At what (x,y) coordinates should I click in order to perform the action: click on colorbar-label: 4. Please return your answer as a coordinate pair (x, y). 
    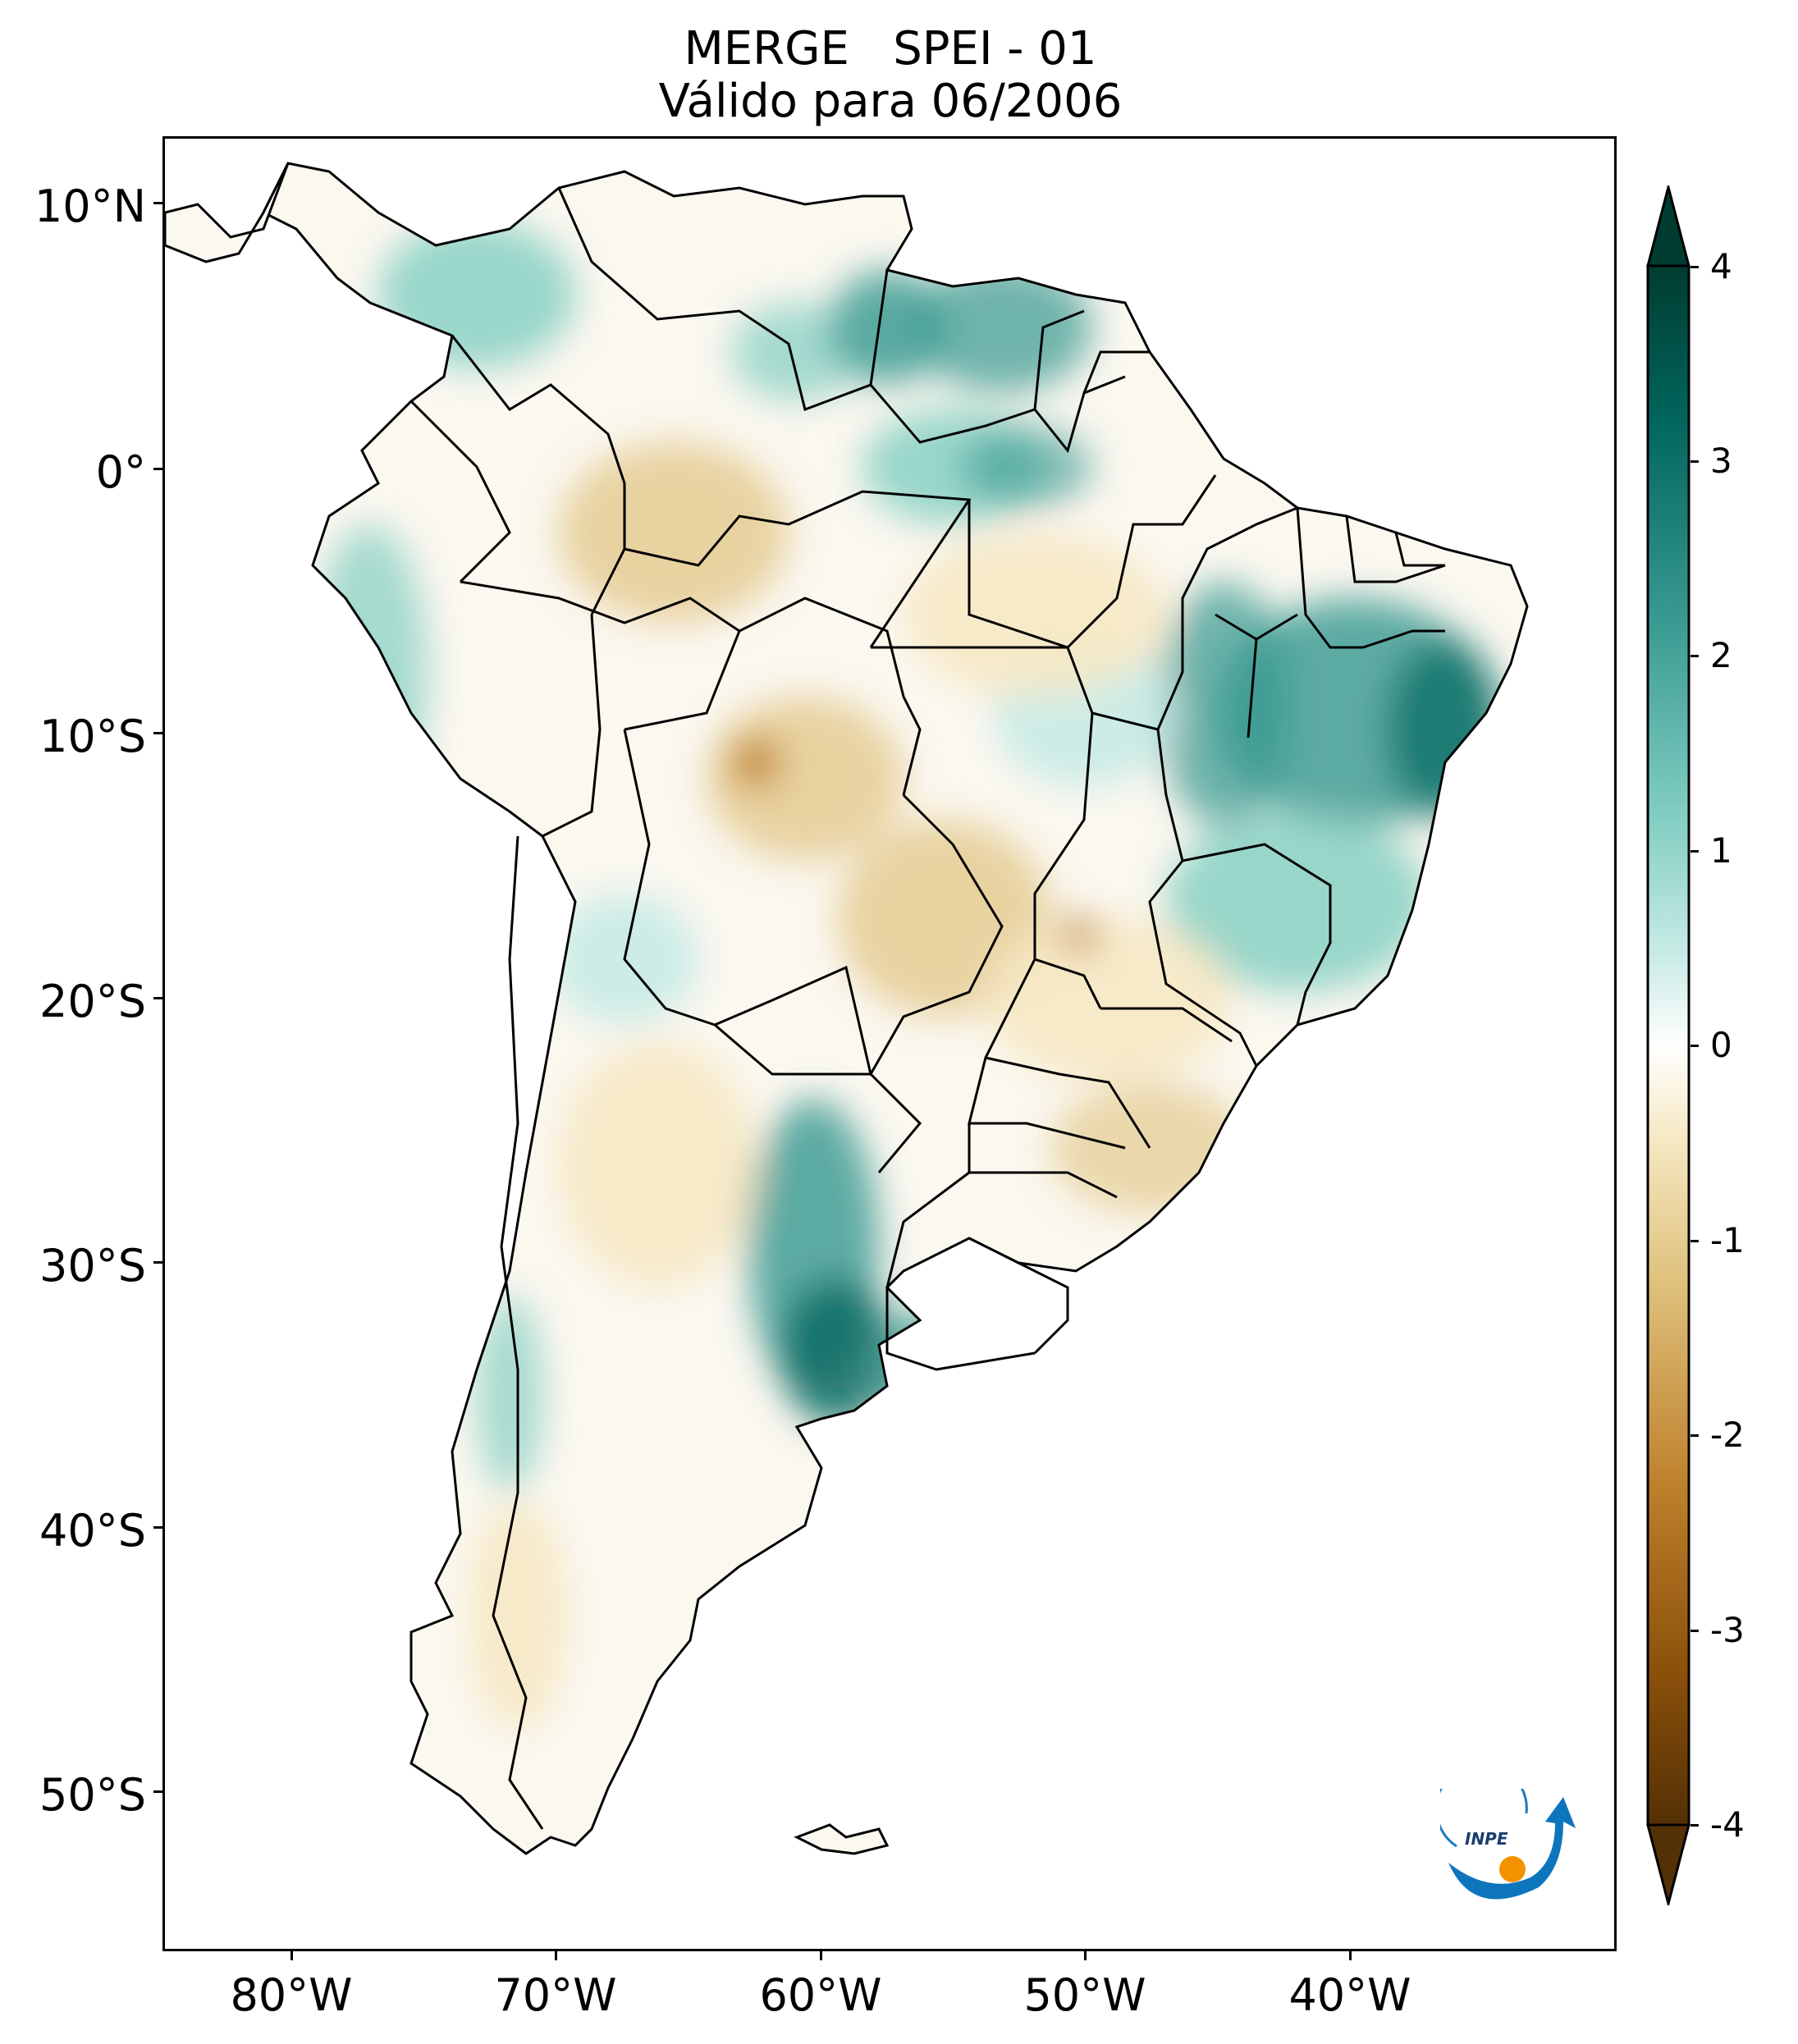
    Looking at the image, I should click on (1721, 266).